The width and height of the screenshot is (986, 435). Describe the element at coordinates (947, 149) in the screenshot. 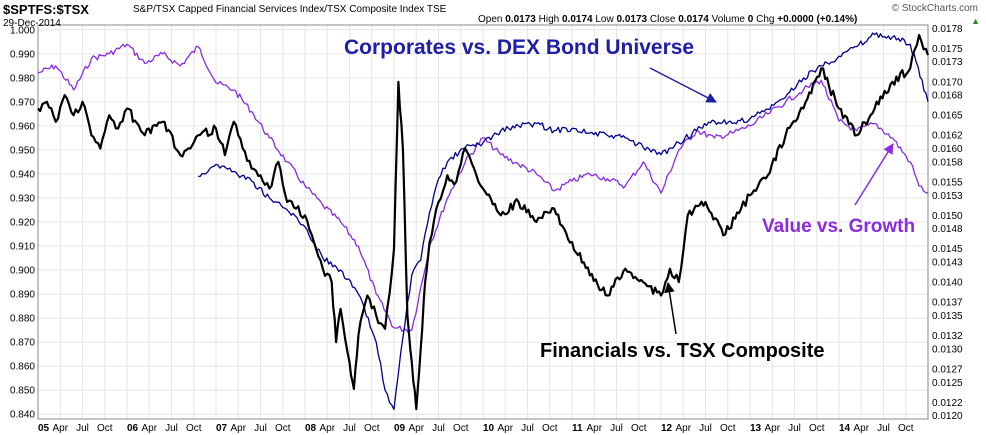

I see `right-tick-label: 0.0160` at that location.